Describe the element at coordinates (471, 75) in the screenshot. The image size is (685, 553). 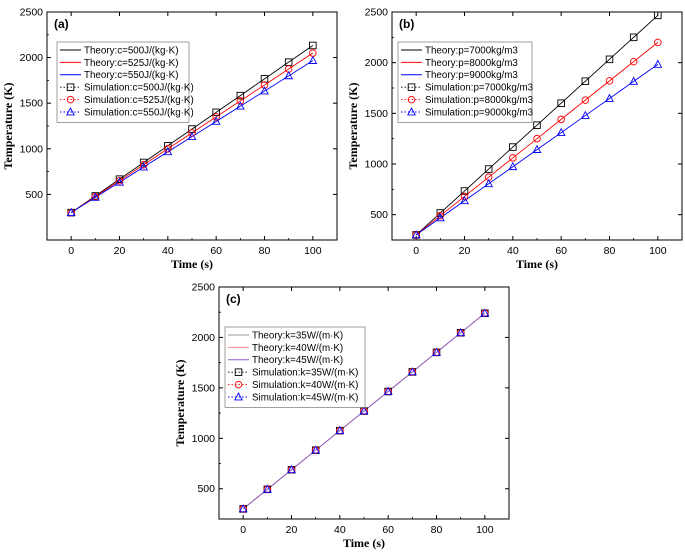
I see `legend-label: Theory:p=9000kg/m3` at that location.